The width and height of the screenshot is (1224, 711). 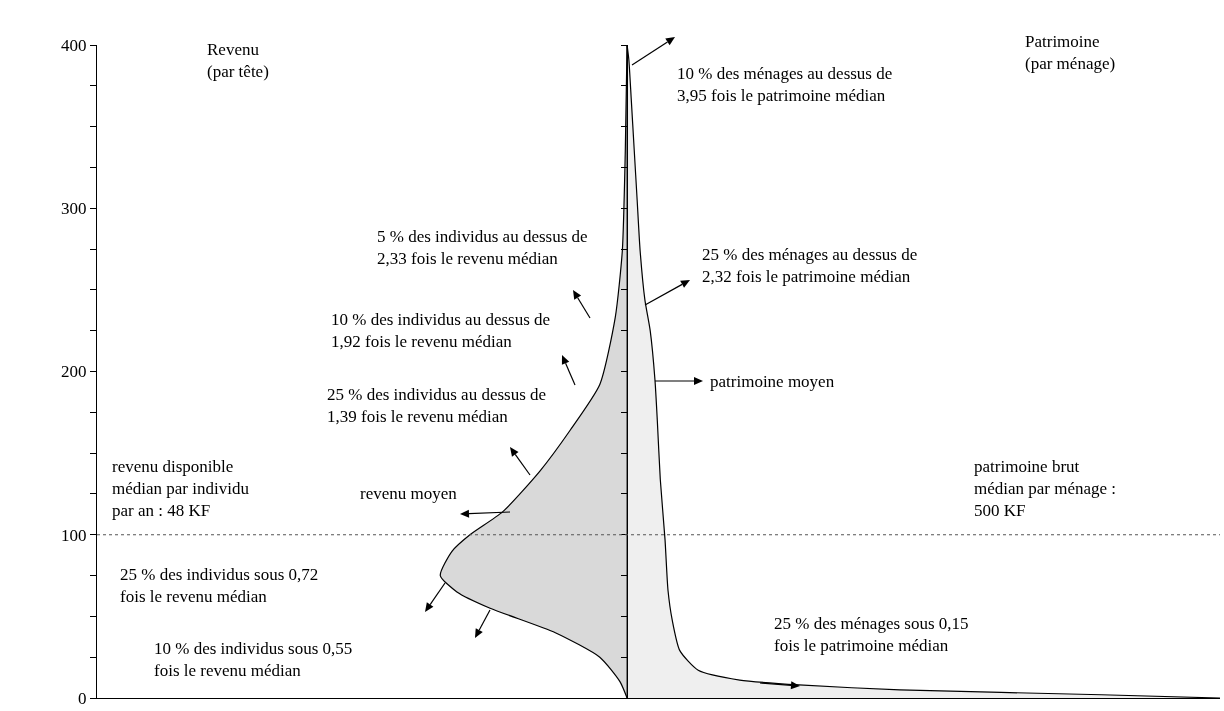 What do you see at coordinates (409, 493) in the screenshot?
I see `annotation: revenu moyen` at bounding box center [409, 493].